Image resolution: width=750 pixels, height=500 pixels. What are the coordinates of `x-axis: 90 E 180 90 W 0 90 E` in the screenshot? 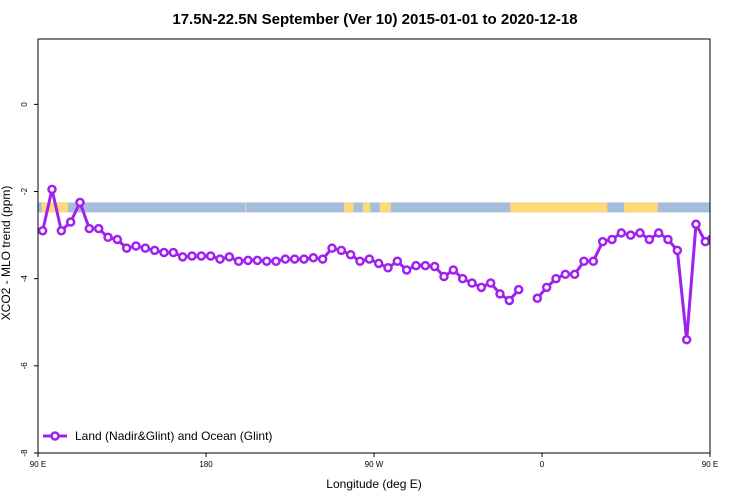 It's located at (374, 461).